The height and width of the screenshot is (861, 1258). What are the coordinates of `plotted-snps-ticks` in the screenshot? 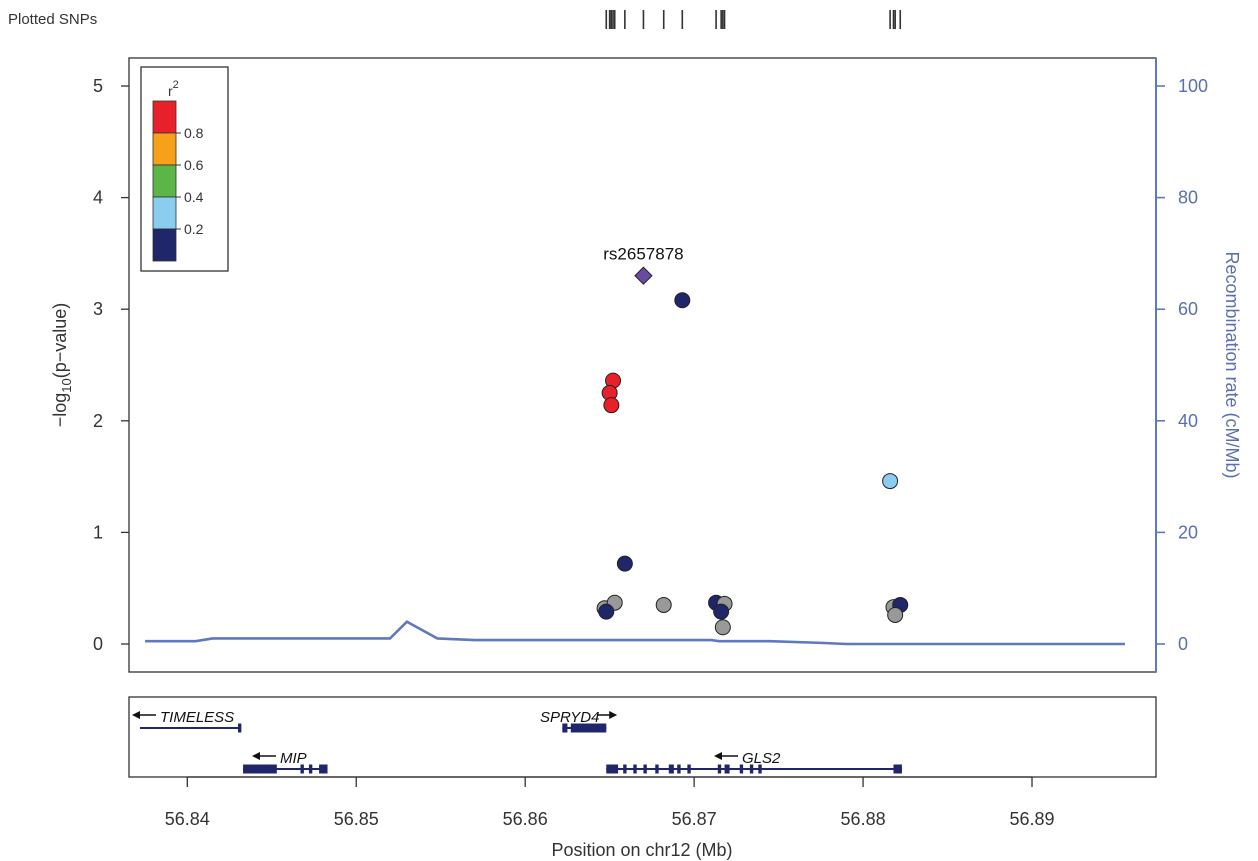 It's located at (753, 19).